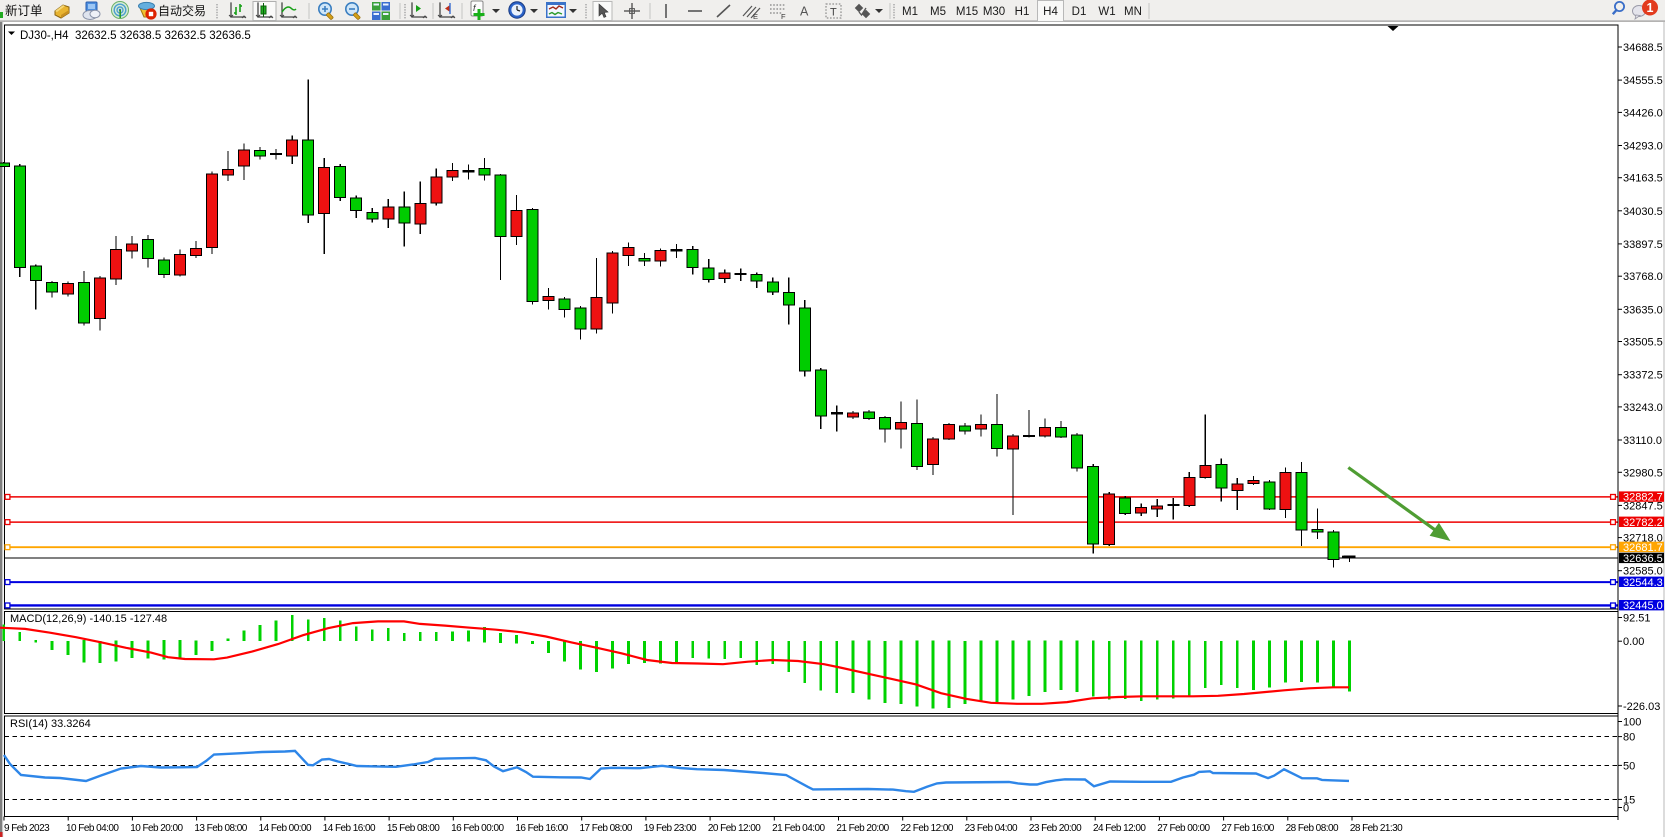 The height and width of the screenshot is (837, 1665). I want to click on svg-text: 50, so click(1629, 766).